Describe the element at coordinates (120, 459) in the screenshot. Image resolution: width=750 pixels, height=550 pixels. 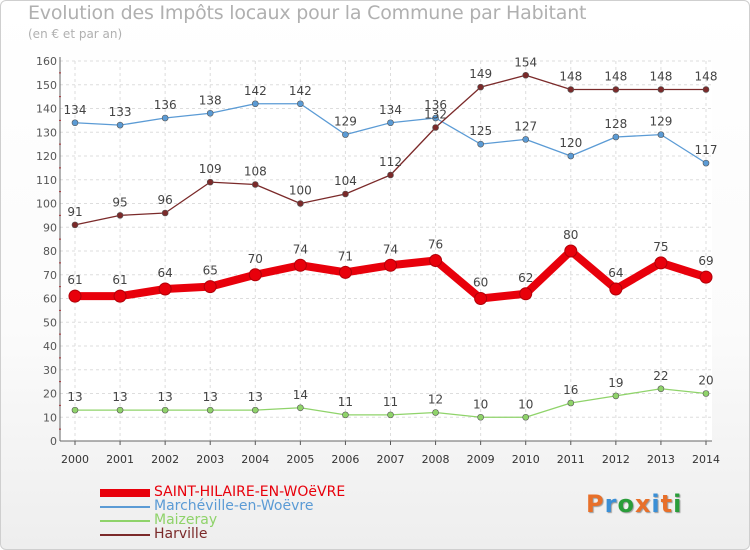
I see `x-tick-label: 2001` at that location.